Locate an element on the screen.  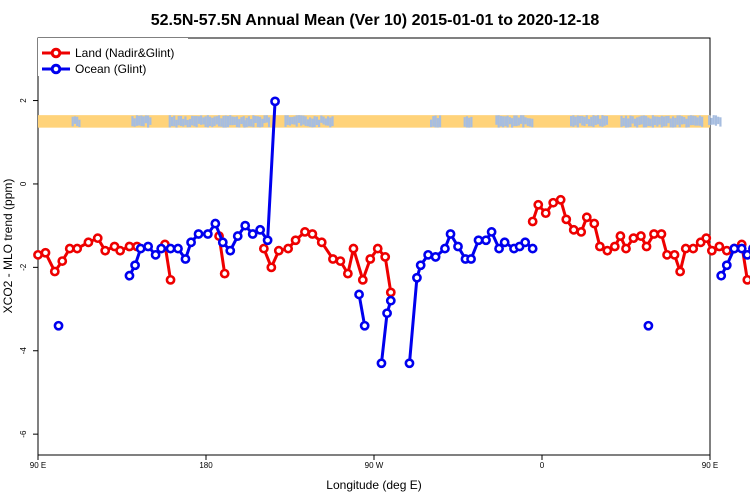
series-line-land is located at coordinates (168, 262).